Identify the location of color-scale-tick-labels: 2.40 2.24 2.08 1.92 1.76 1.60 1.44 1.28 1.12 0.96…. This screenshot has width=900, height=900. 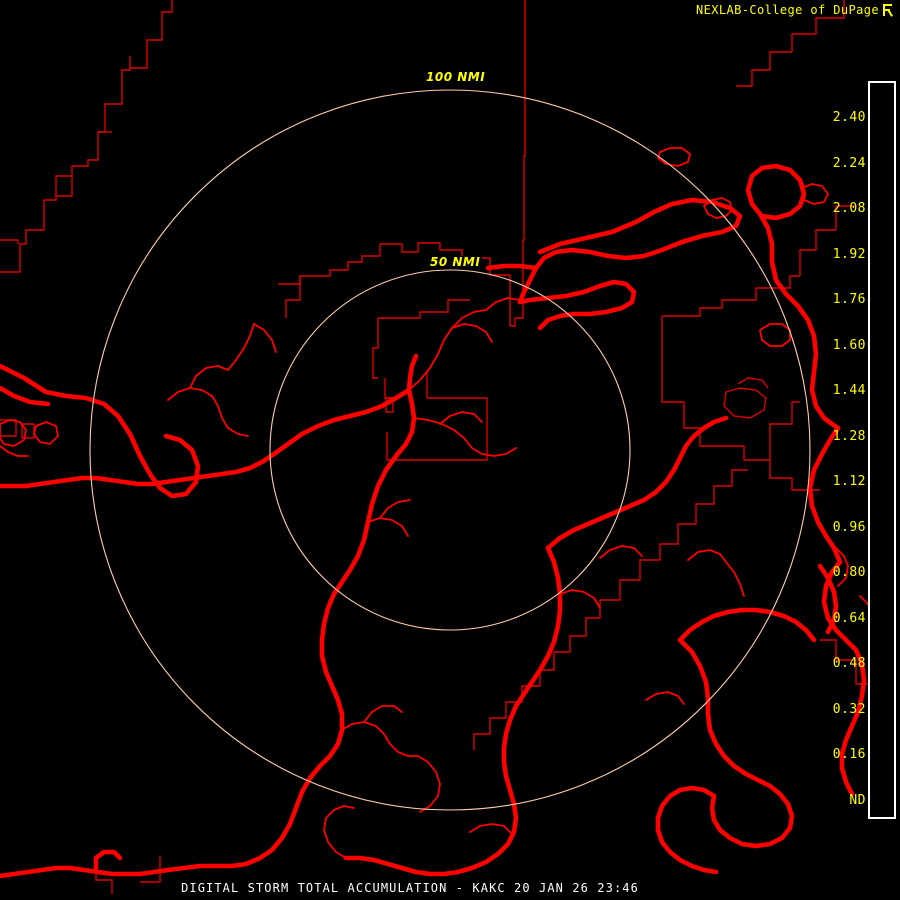
(846, 450).